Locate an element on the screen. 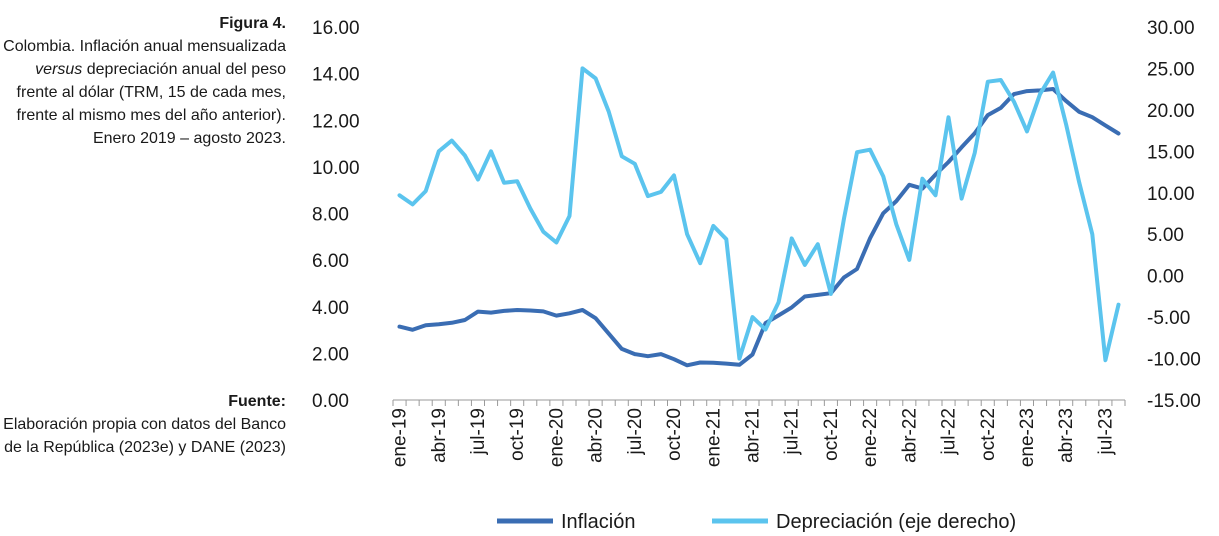 The height and width of the screenshot is (536, 1219). y-right-tick-label: 15.00 is located at coordinates (1171, 152).